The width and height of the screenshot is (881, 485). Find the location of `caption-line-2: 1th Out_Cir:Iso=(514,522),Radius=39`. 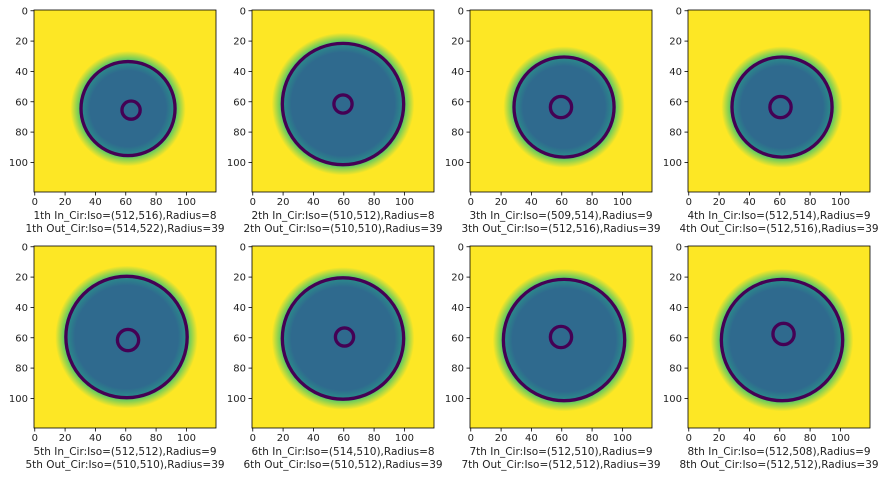

caption-line-2: 1th Out_Cir:Iso=(514,522),Radius=39 is located at coordinates (124, 229).